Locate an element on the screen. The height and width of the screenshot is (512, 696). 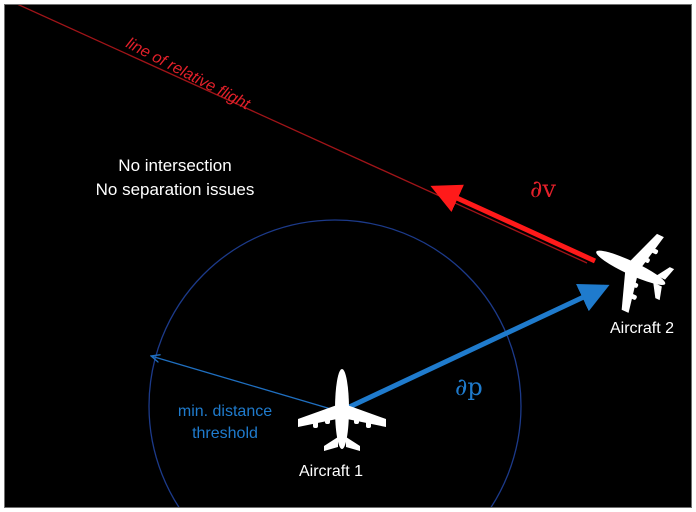
aircraft-1-icon is located at coordinates (342, 410).